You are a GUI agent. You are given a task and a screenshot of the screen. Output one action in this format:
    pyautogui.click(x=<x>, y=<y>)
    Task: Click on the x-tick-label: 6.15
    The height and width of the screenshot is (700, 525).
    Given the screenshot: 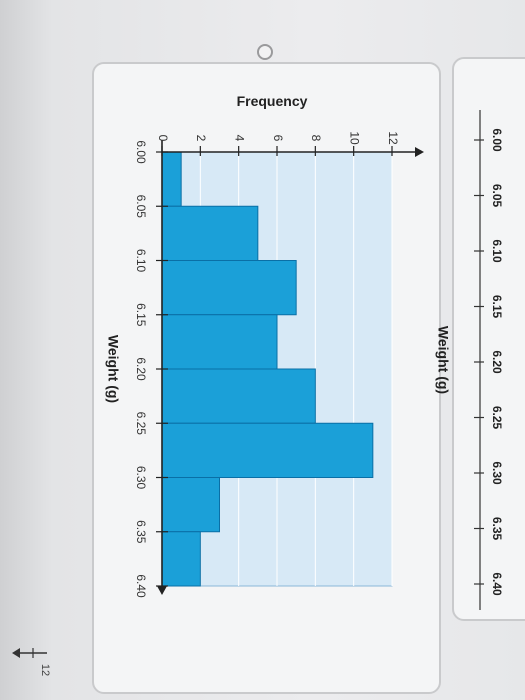 What is the action you would take?
    pyautogui.click(x=141, y=315)
    